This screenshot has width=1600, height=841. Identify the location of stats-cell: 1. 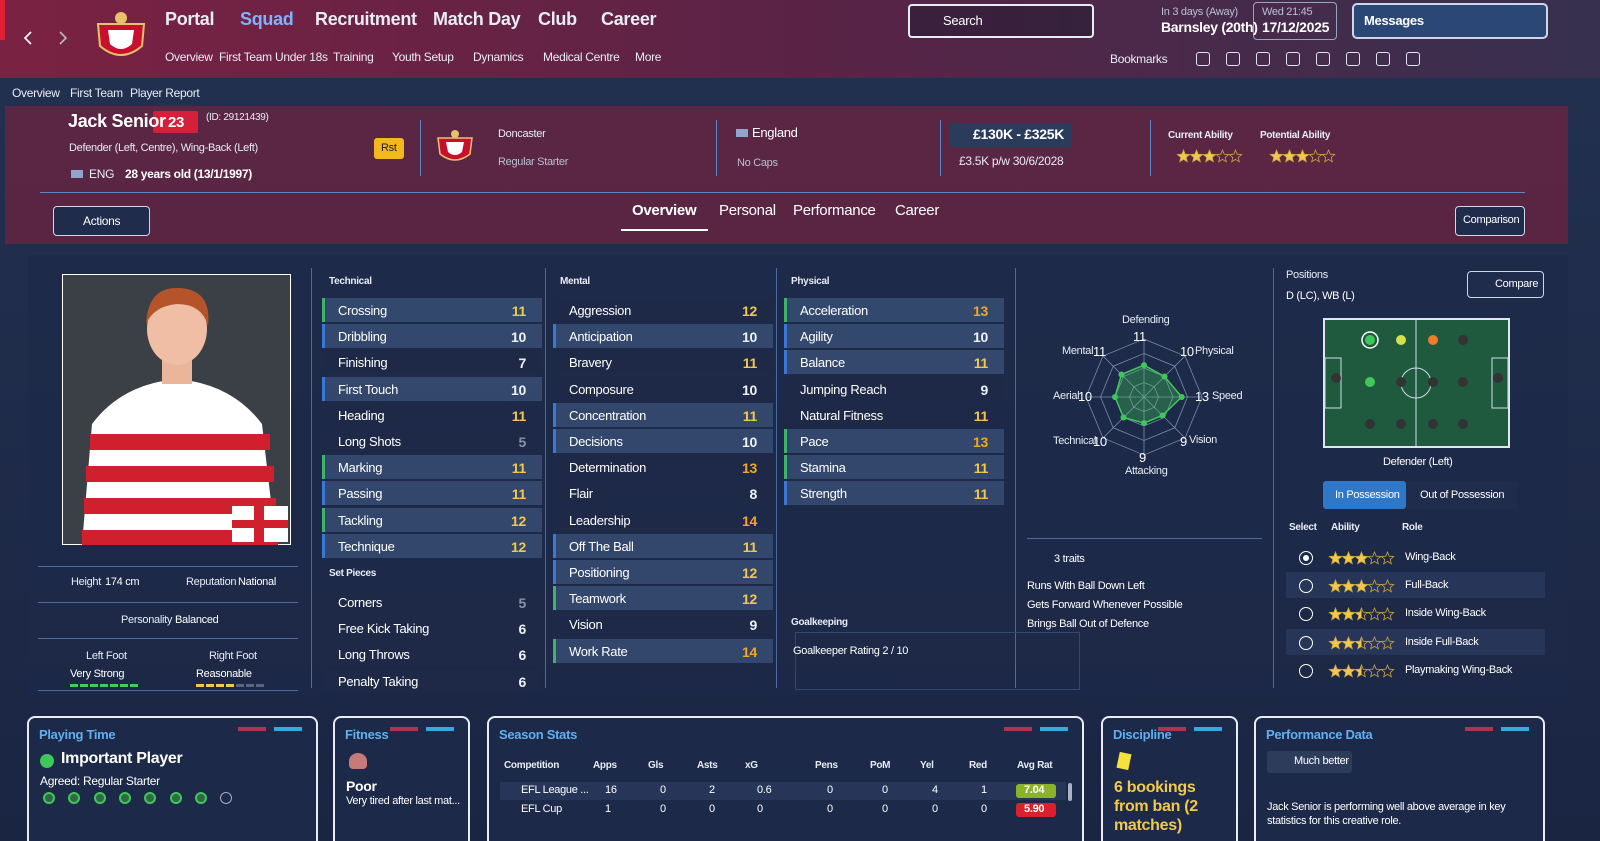
(984, 790).